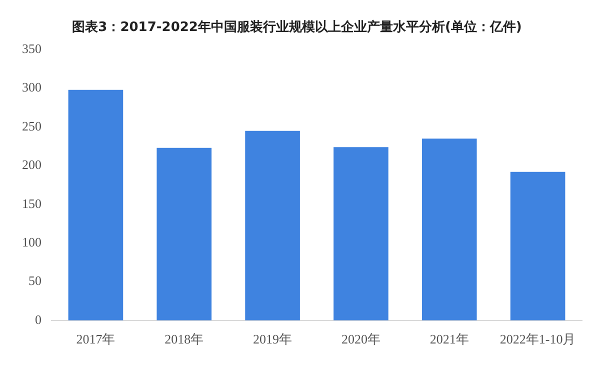  Describe the element at coordinates (32, 164) in the screenshot. I see `y-tick-label: 200` at that location.